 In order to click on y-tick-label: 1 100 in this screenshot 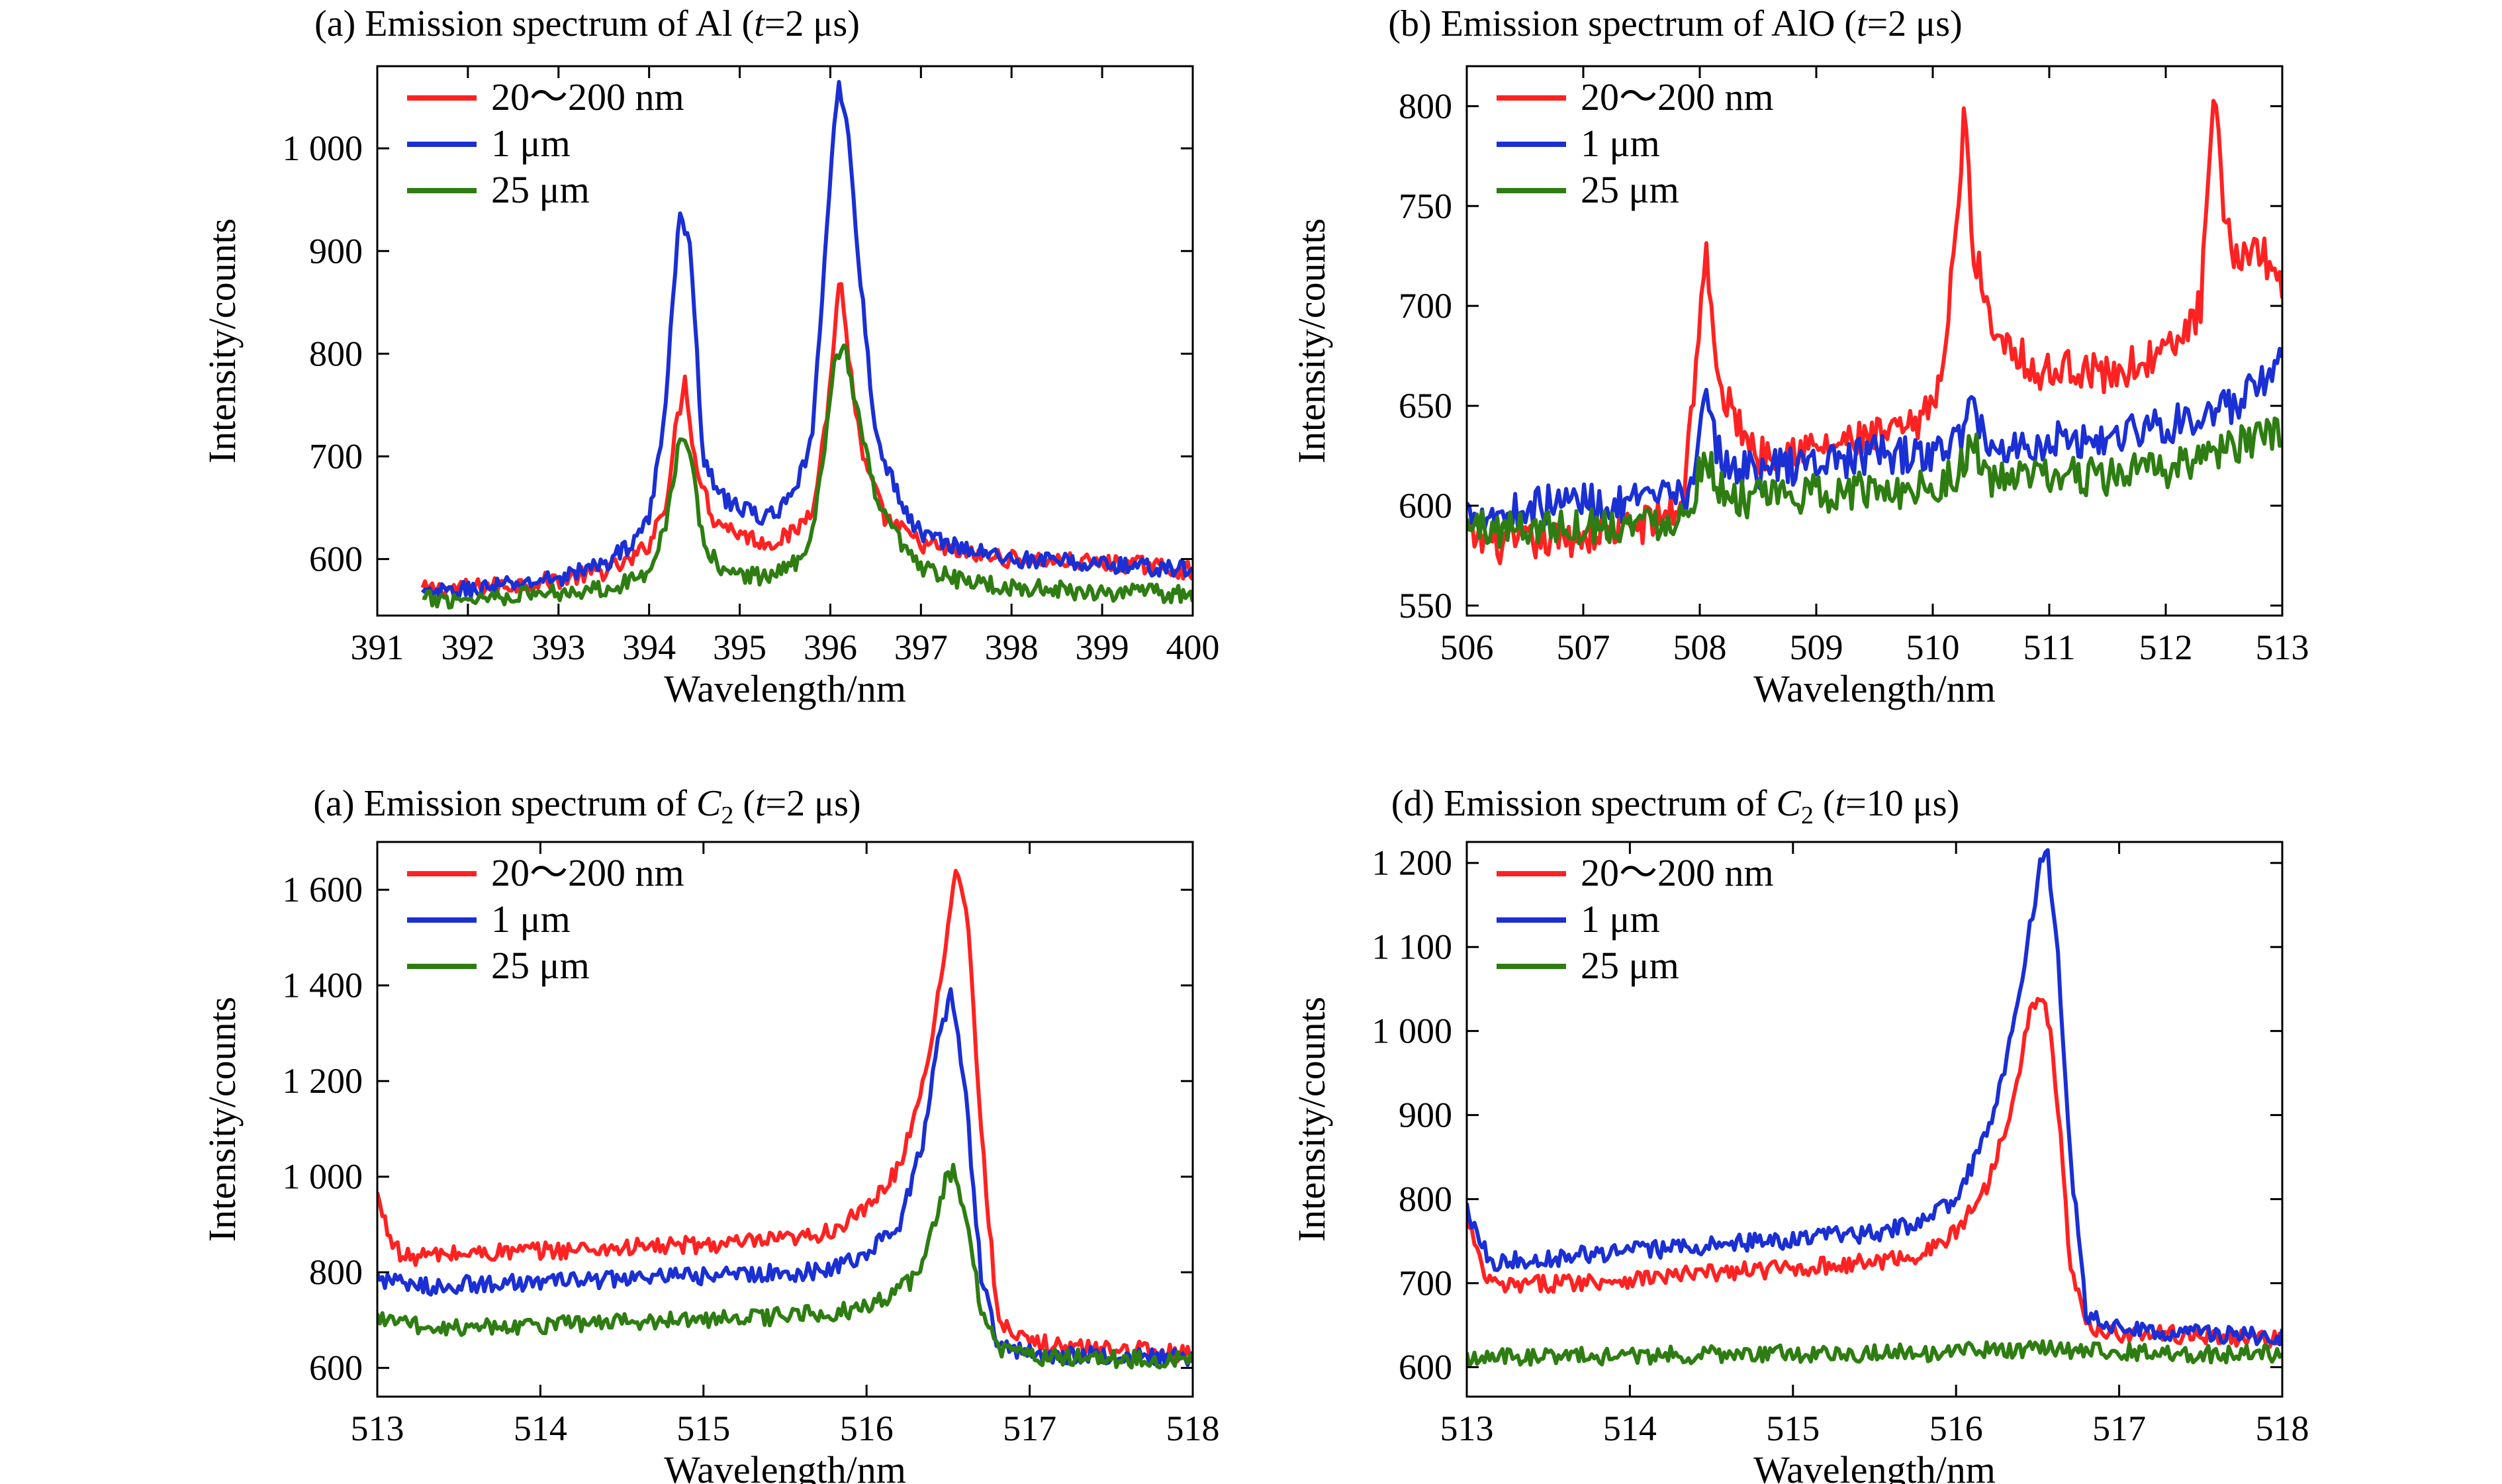, I will do `click(1412, 947)`.